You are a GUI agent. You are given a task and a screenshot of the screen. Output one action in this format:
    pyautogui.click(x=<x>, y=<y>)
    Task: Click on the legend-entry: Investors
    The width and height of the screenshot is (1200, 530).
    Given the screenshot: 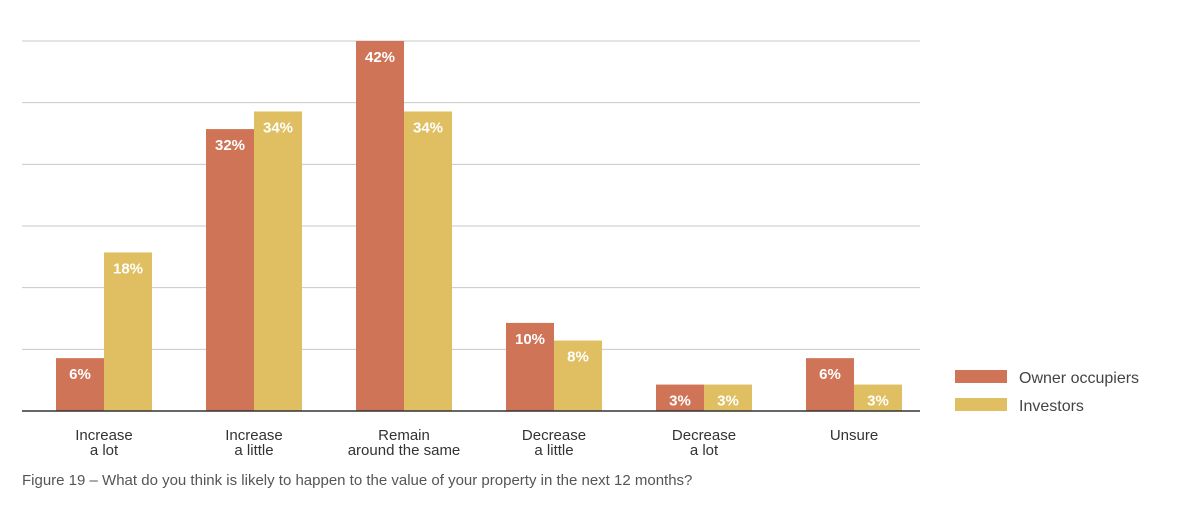 What is the action you would take?
    pyautogui.click(x=1051, y=406)
    